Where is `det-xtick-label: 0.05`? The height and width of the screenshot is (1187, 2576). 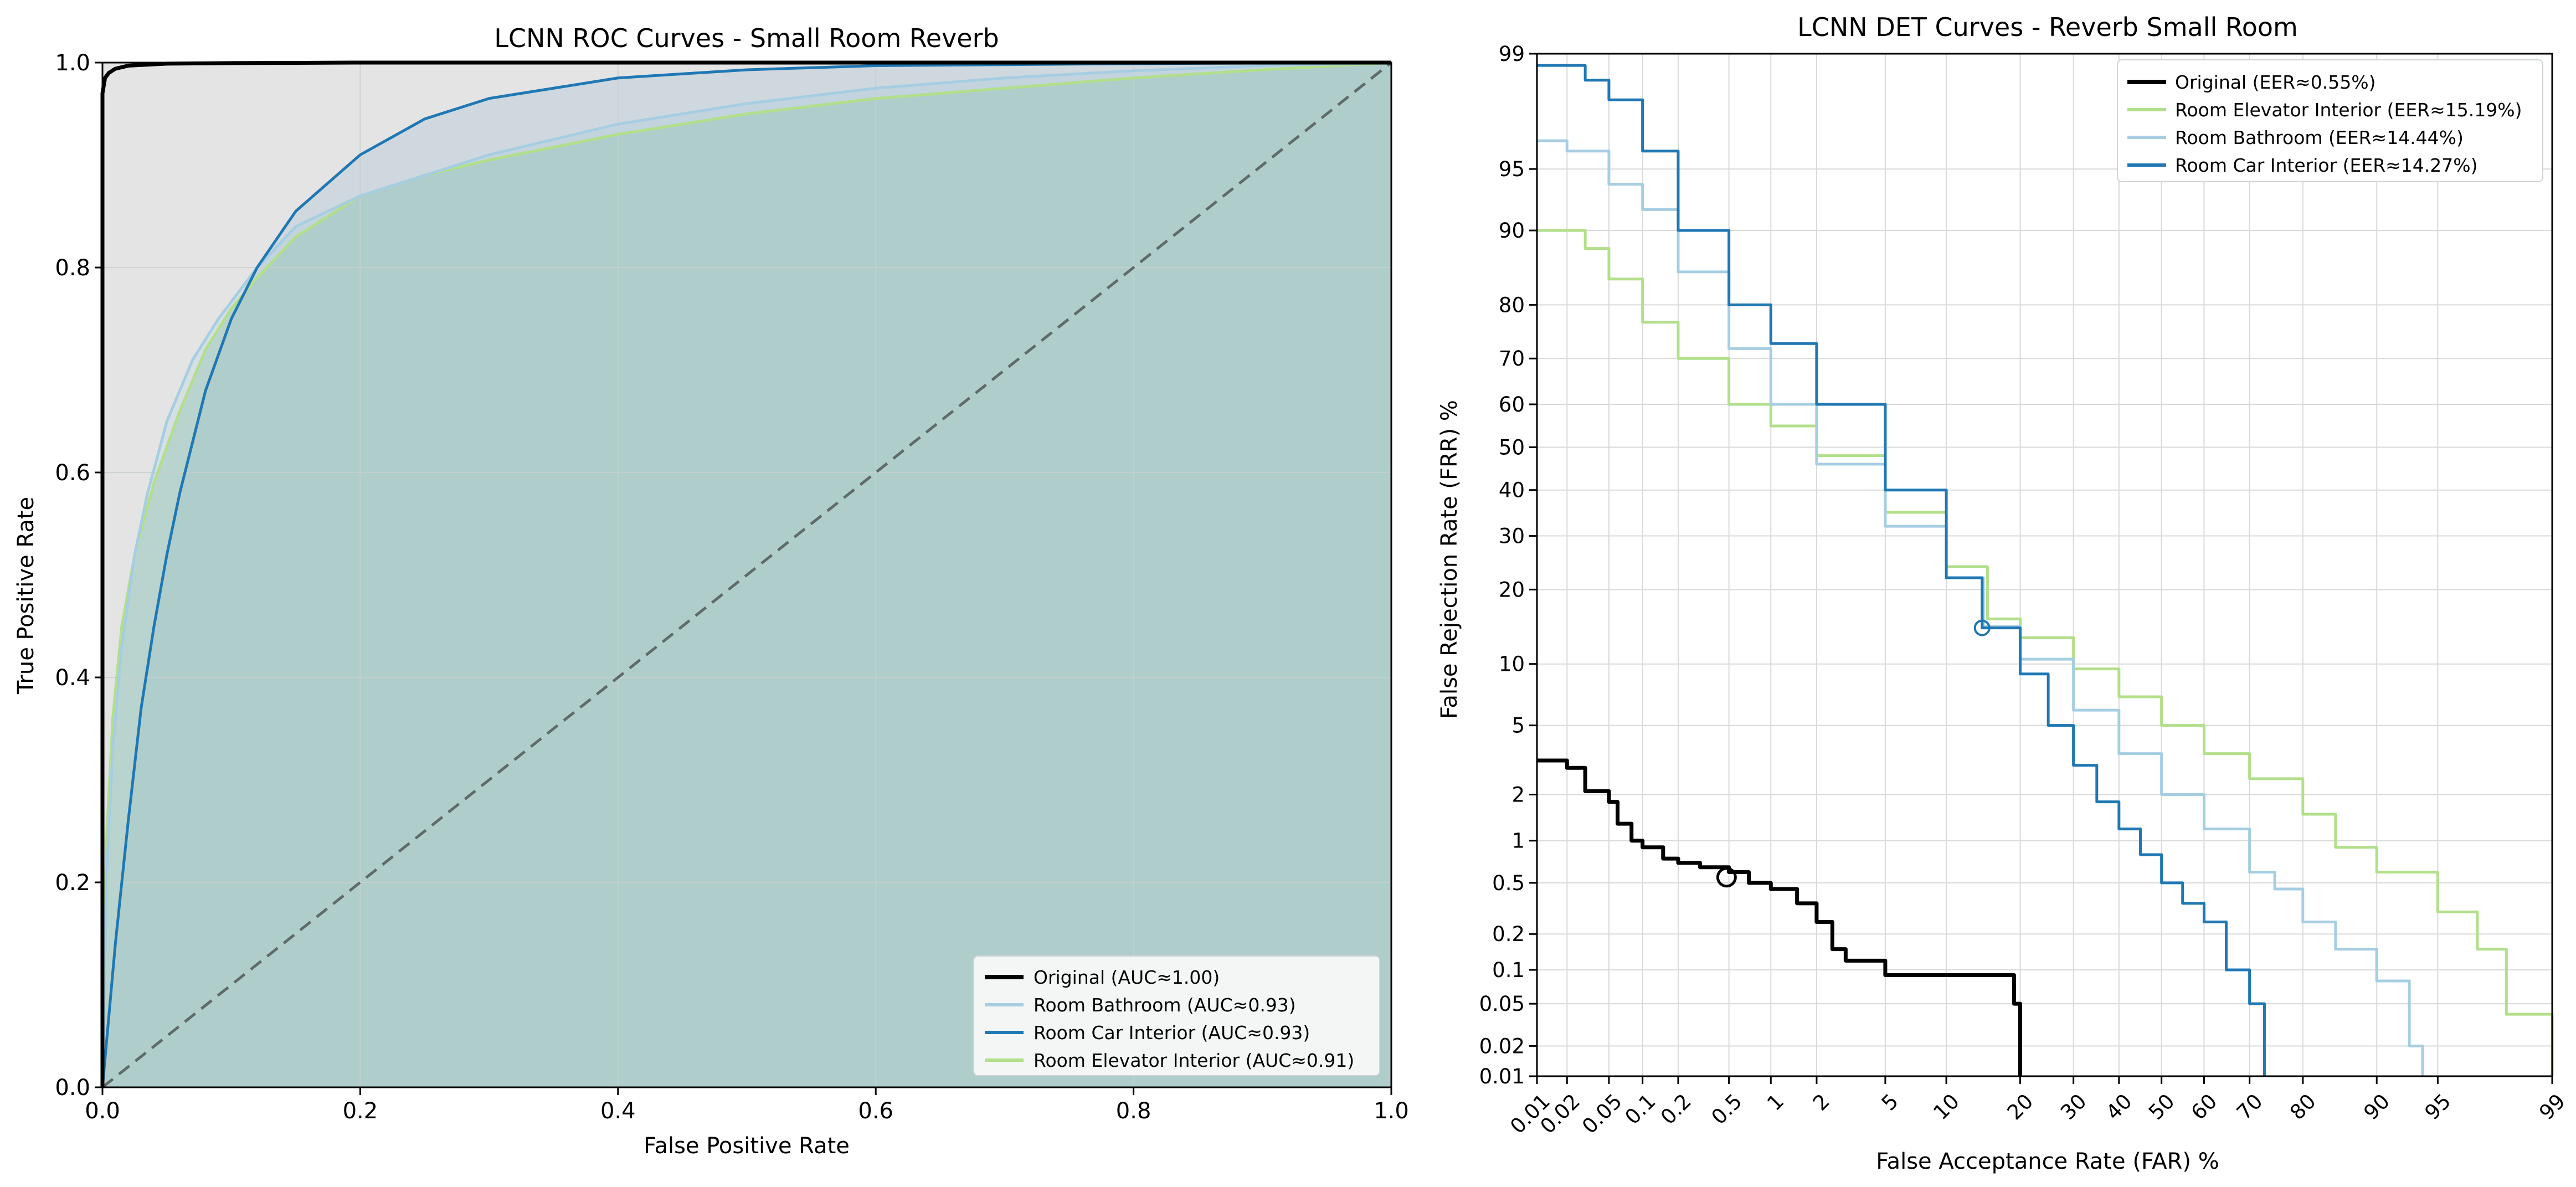 det-xtick-label: 0.05 is located at coordinates (1602, 1114).